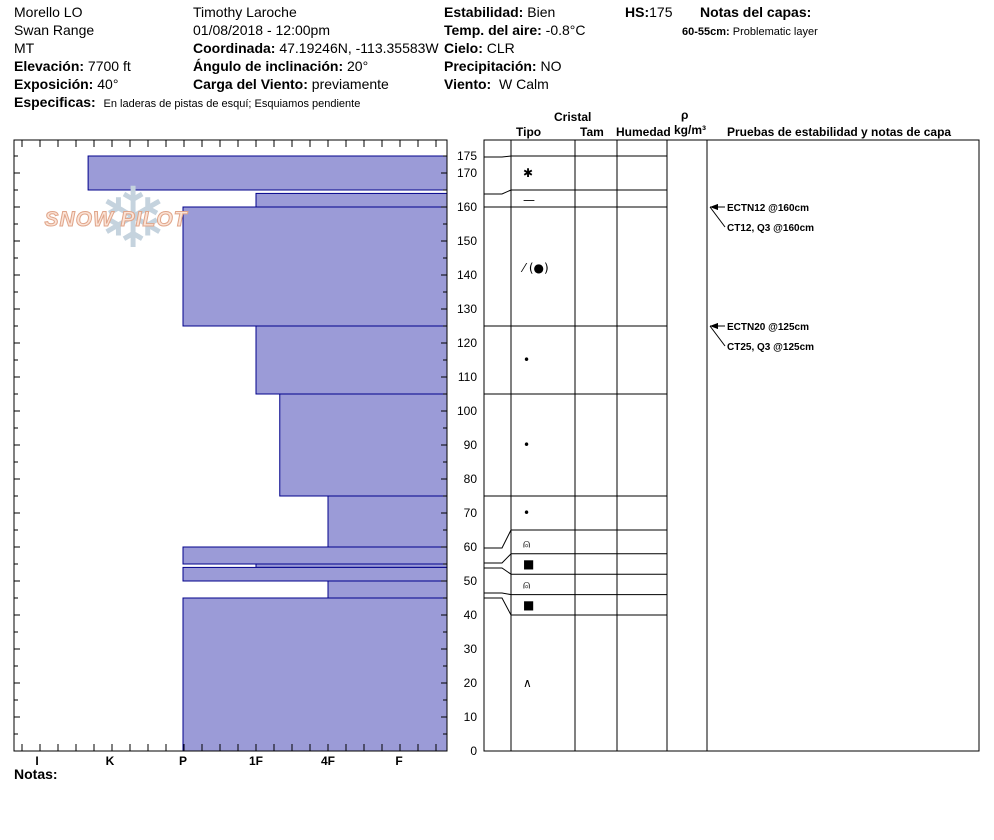  I want to click on precip-label: Precipitación:, so click(490, 66).